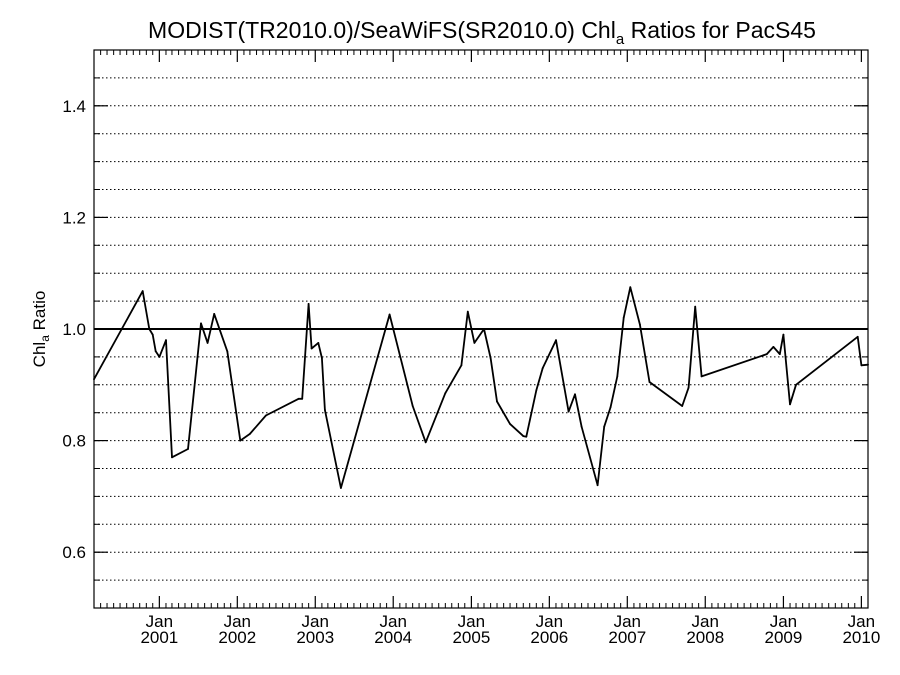  I want to click on x-tick-label-year: 2007, so click(627, 637).